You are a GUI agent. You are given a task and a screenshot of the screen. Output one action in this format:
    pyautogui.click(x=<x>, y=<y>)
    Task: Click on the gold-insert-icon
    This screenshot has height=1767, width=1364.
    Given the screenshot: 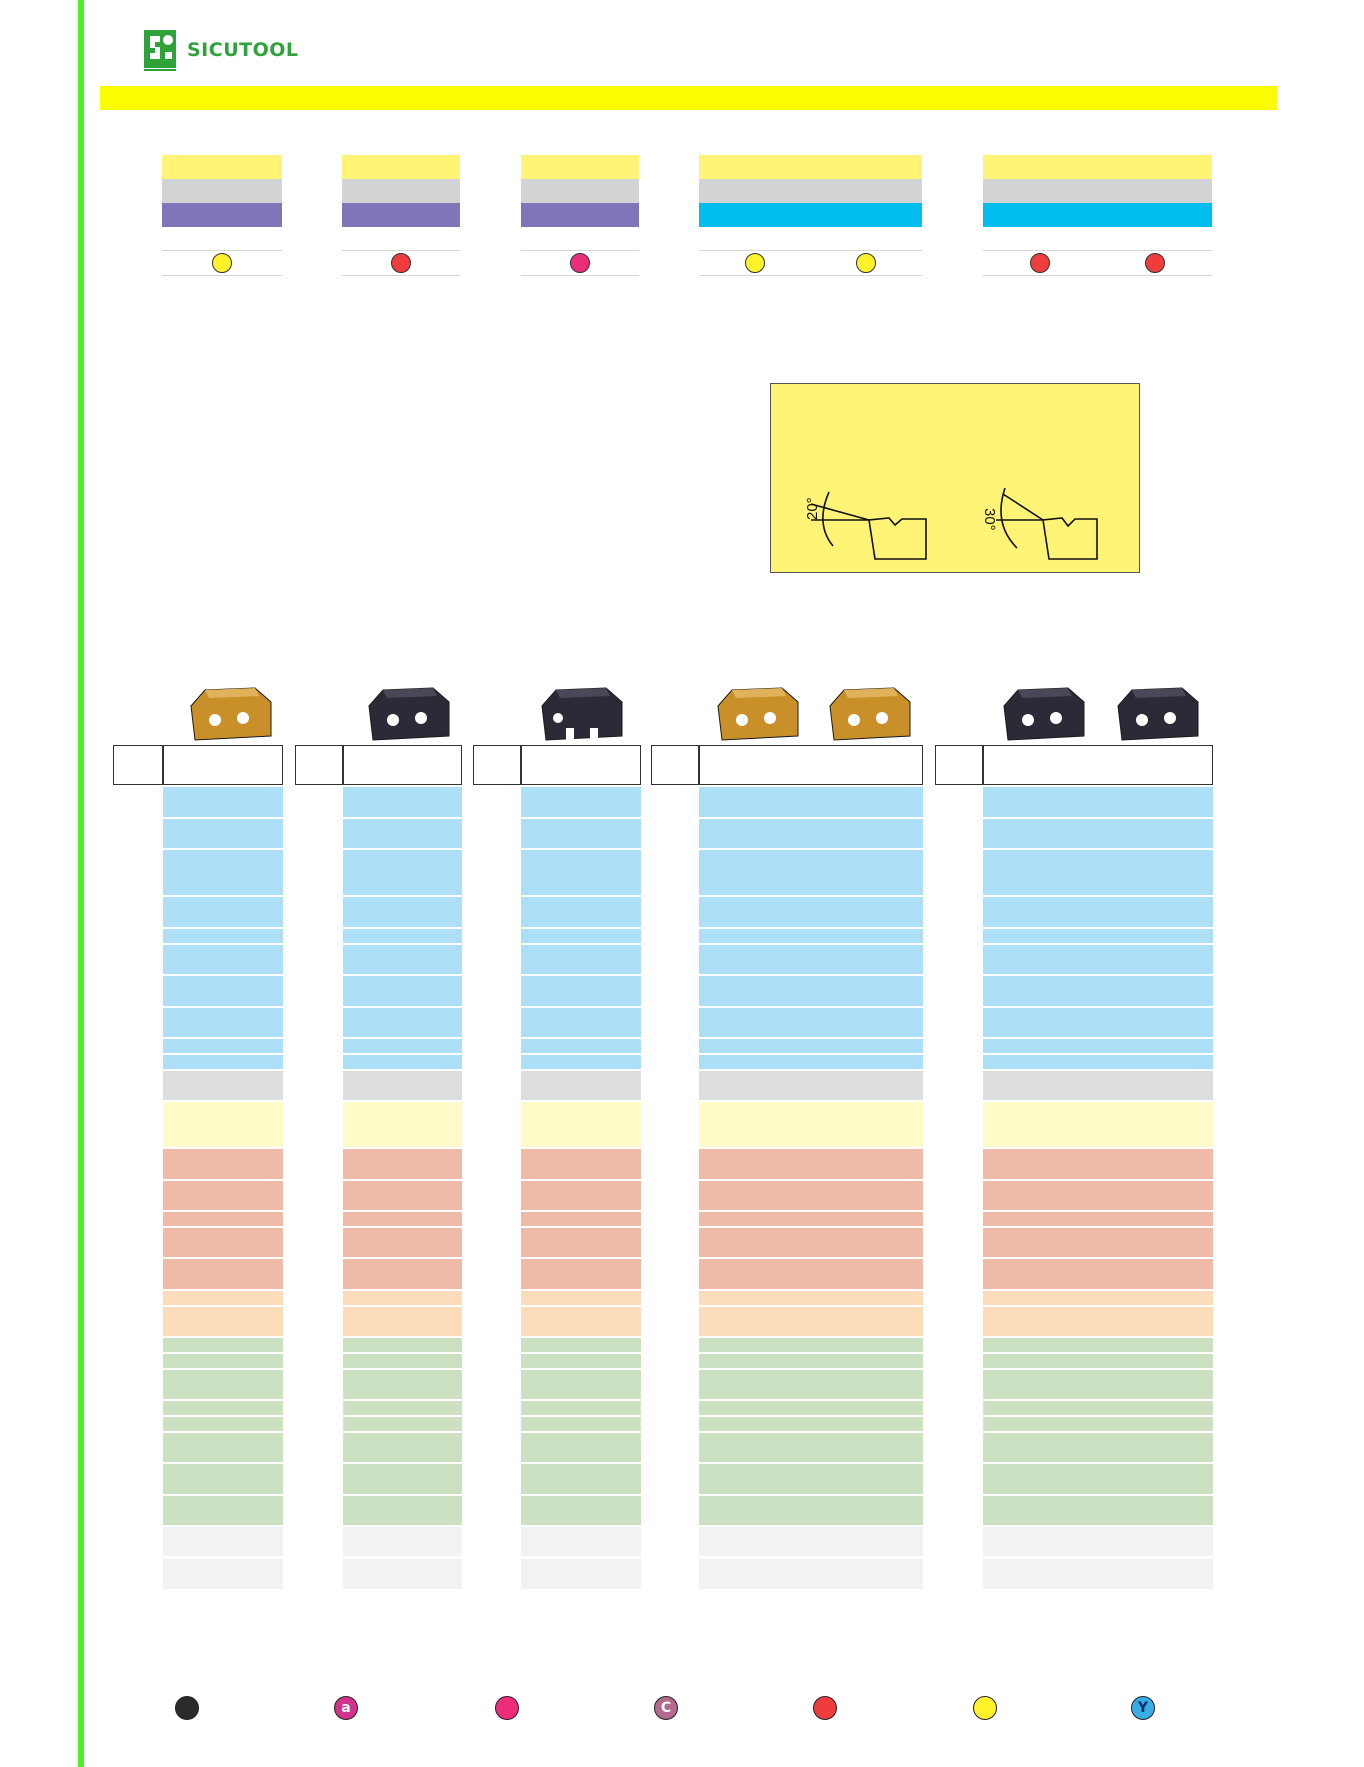 What is the action you would take?
    pyautogui.click(x=868, y=715)
    